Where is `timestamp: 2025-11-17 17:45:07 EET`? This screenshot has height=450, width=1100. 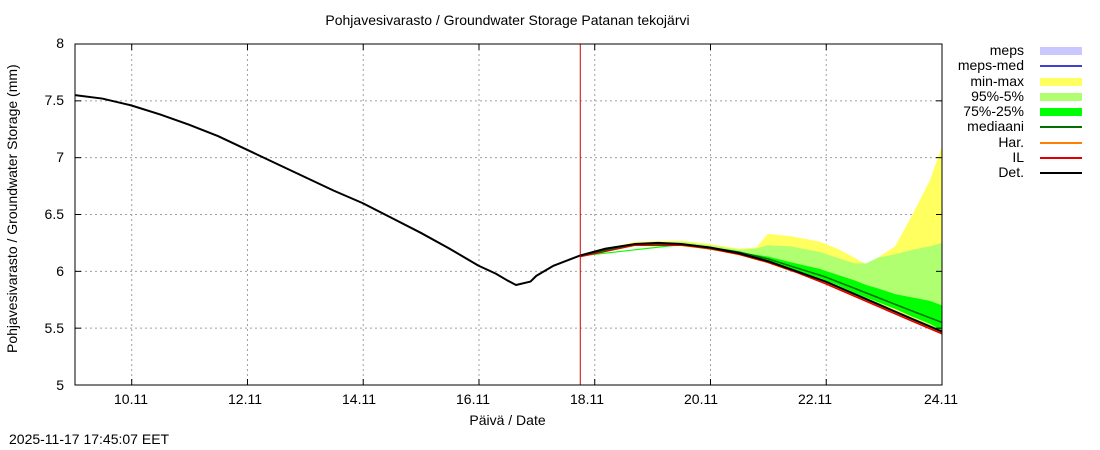 timestamp: 2025-11-17 17:45:07 EET is located at coordinates (89, 439).